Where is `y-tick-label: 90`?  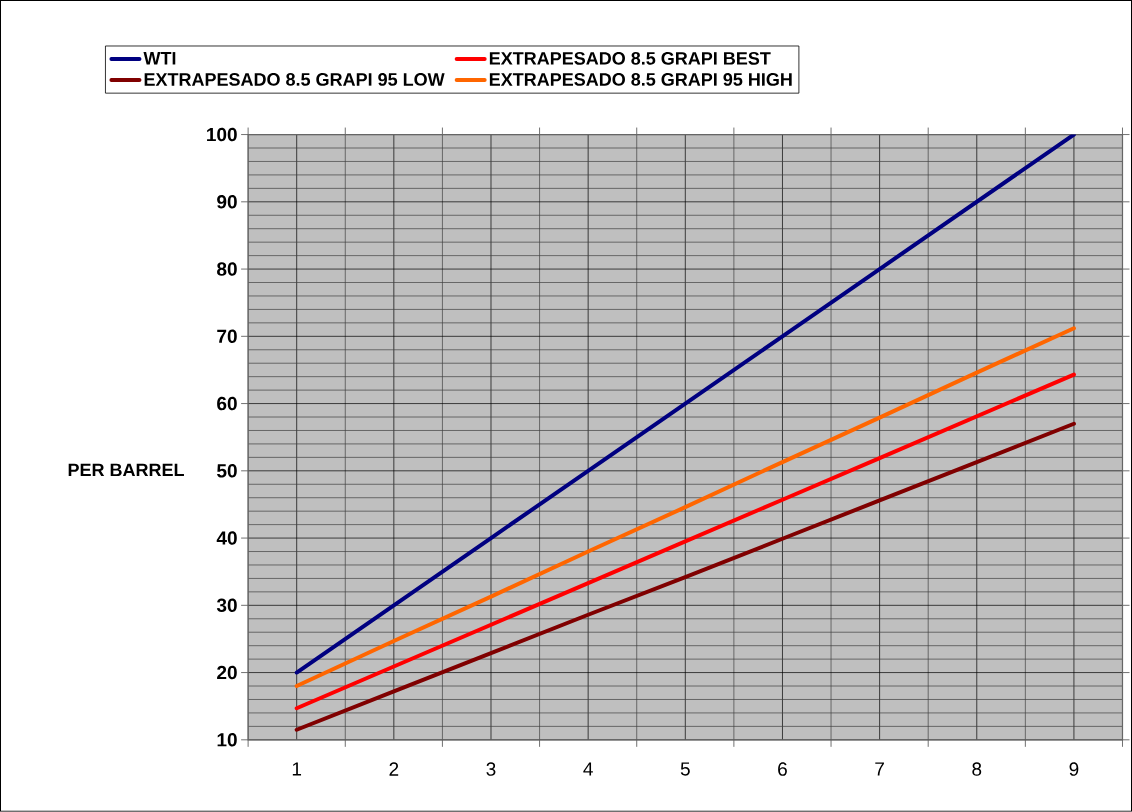 y-tick-label: 90 is located at coordinates (227, 202).